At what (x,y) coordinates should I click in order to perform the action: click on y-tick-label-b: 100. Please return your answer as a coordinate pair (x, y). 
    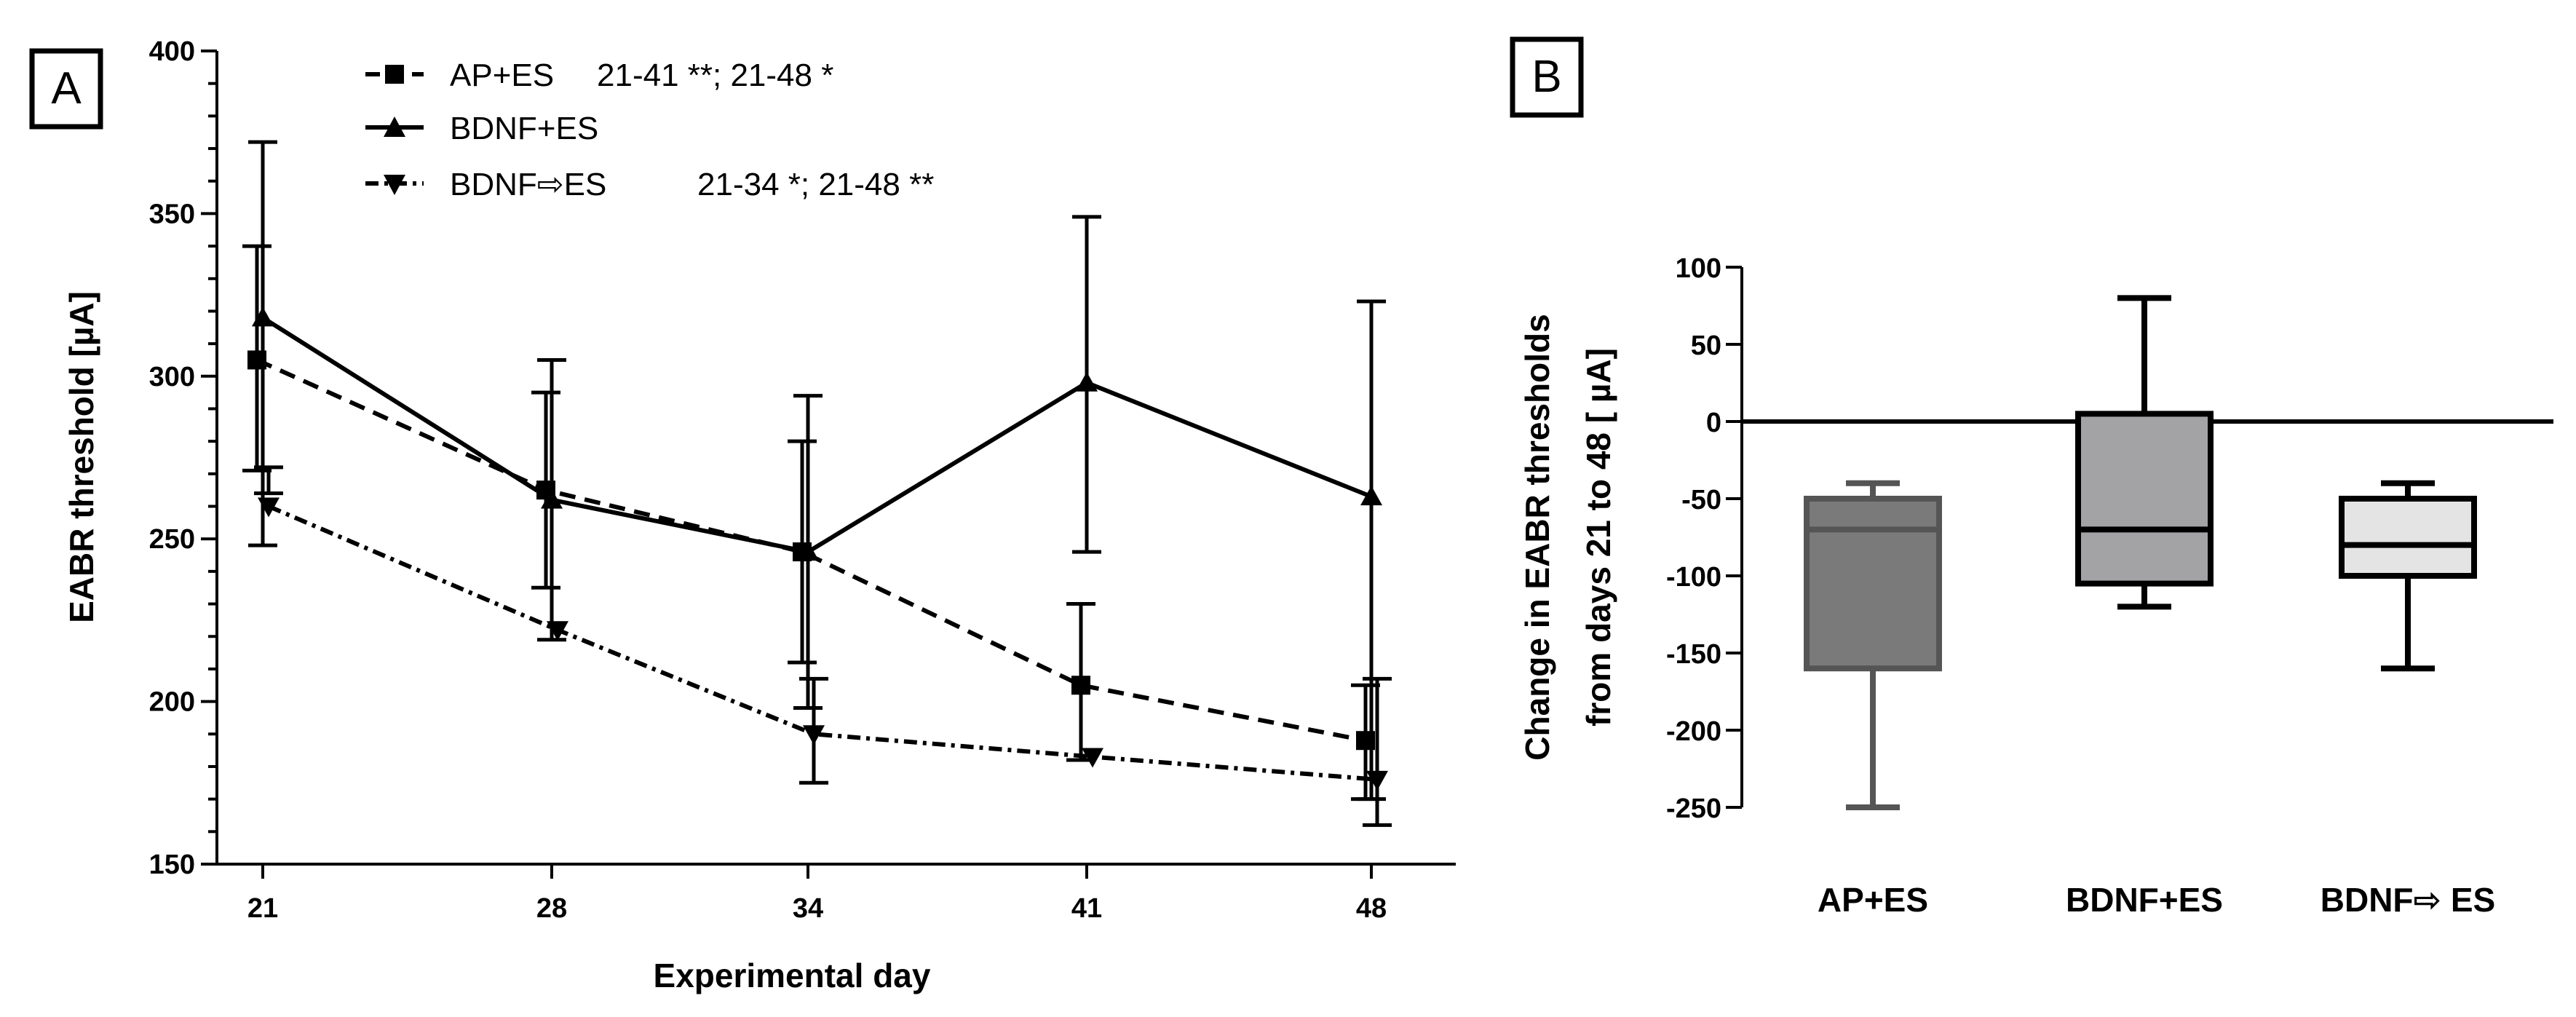
    Looking at the image, I should click on (1698, 268).